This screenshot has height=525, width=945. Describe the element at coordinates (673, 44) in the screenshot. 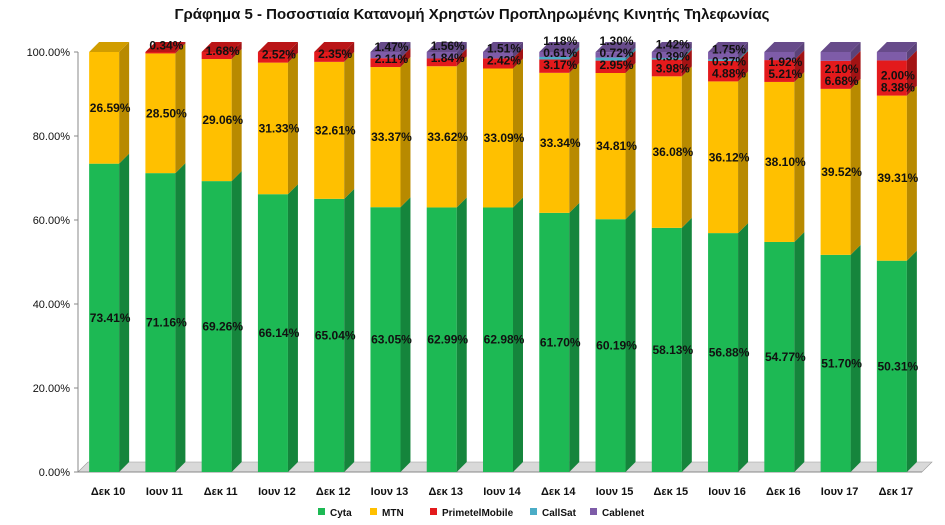

I see `data-label-cablenet: 1.42%` at that location.